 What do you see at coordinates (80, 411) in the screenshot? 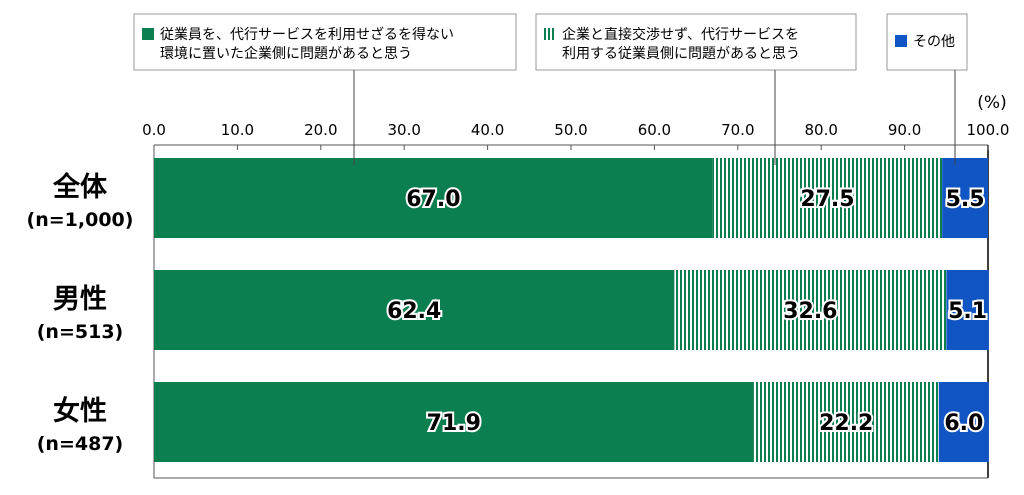
I see `category-label: 女性` at bounding box center [80, 411].